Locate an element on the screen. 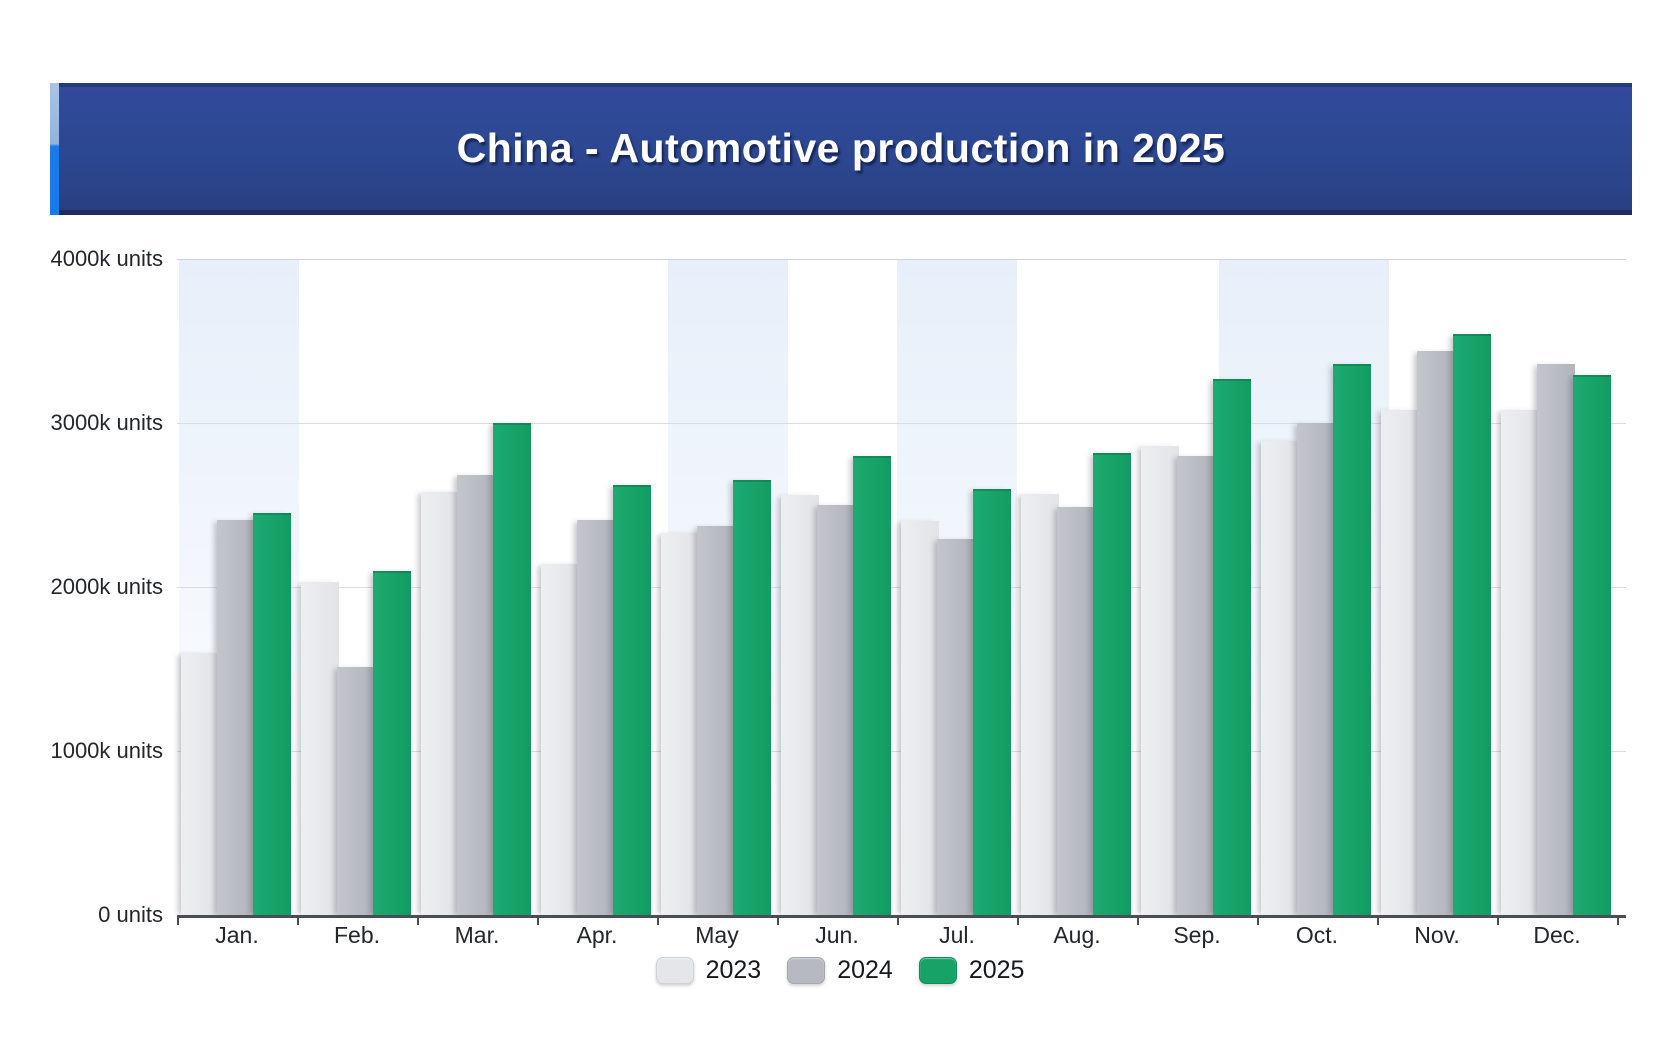  x-axis-label: Oct. is located at coordinates (1317, 935).